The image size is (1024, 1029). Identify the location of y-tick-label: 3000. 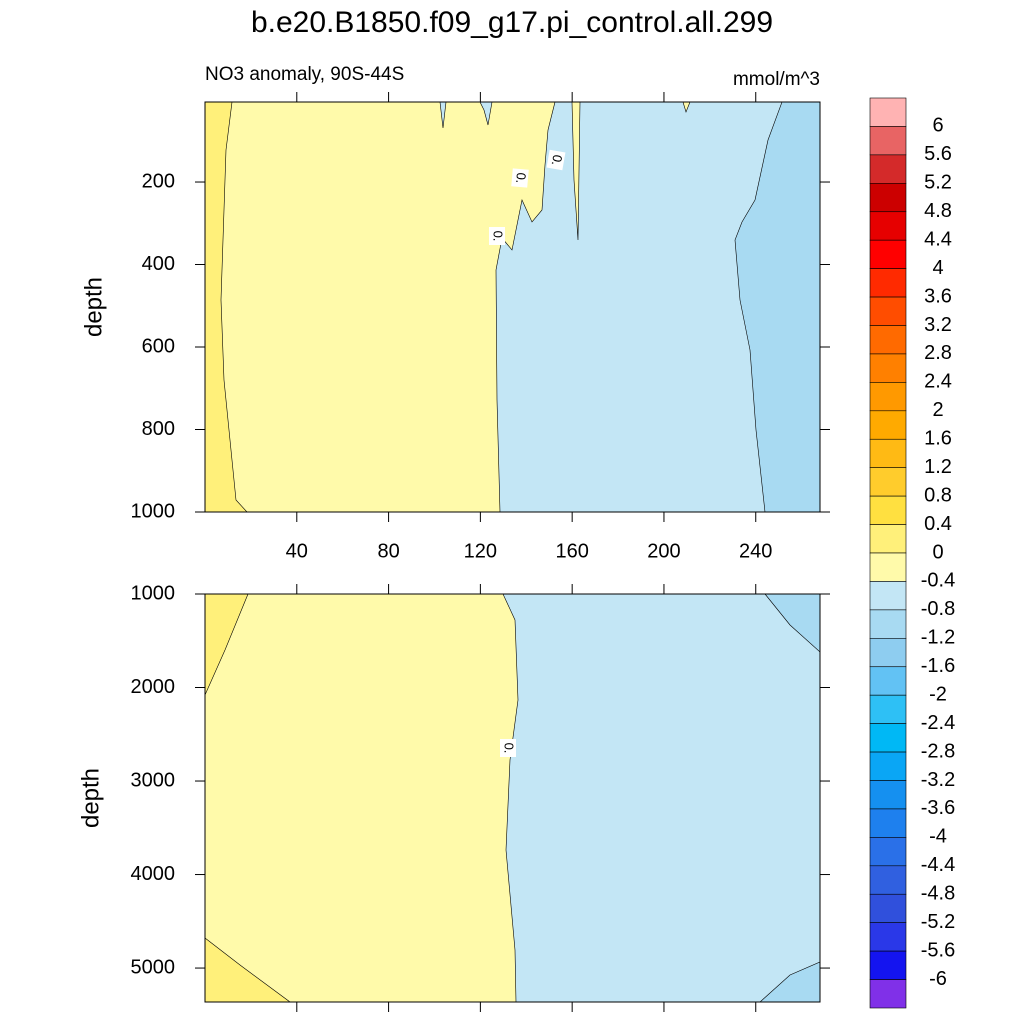
(153, 780).